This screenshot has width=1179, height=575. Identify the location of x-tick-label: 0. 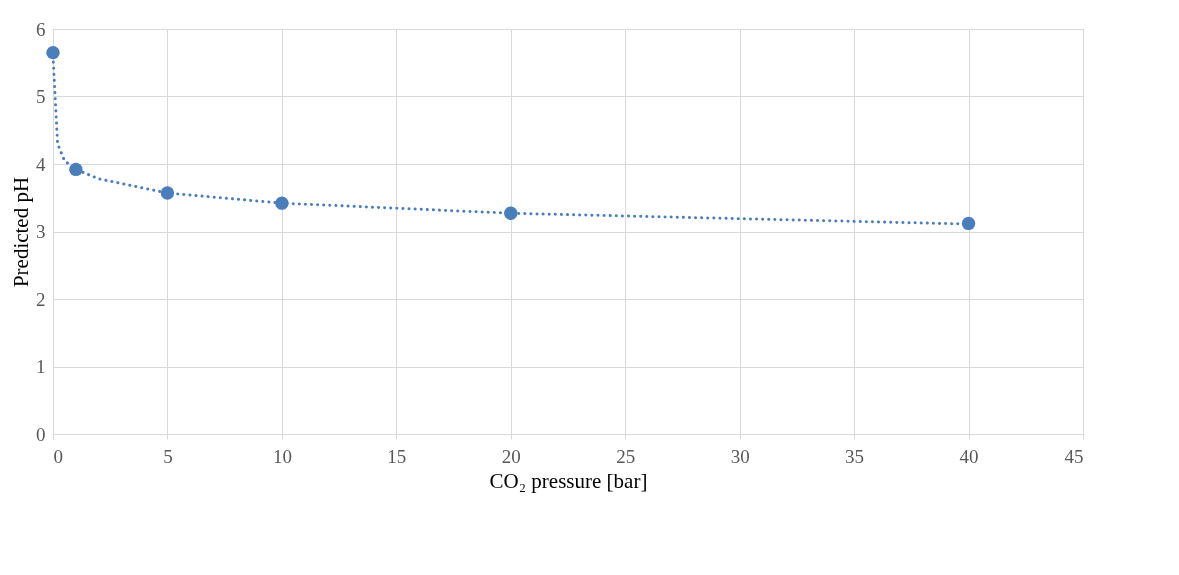
(58, 456).